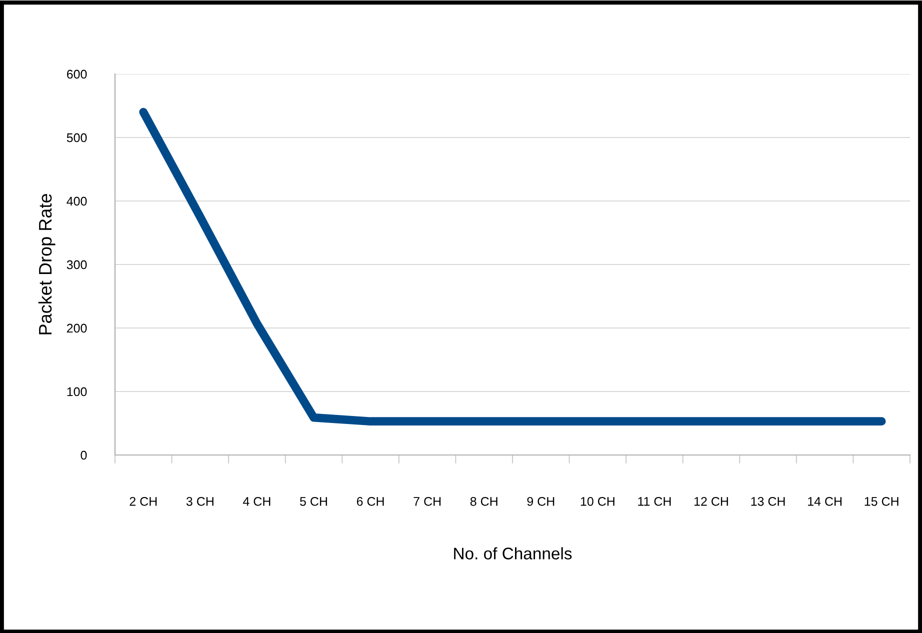 The height and width of the screenshot is (633, 922). Describe the element at coordinates (256, 501) in the screenshot. I see `x-tick-label: 4 CH` at that location.